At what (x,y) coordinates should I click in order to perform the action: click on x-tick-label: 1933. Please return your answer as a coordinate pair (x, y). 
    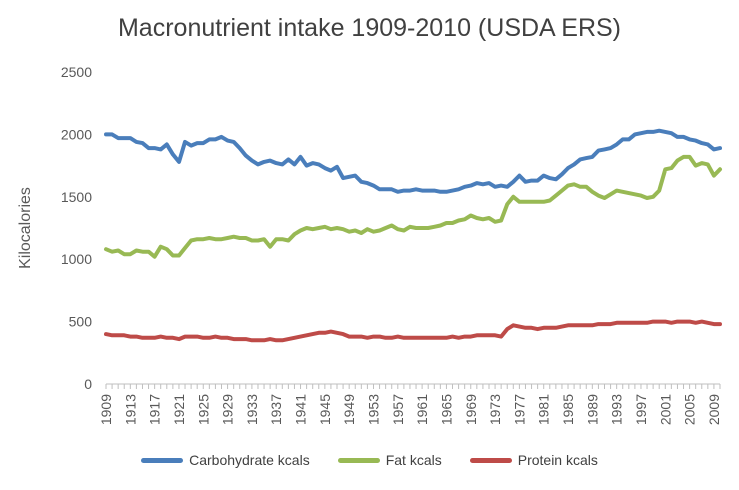
    Looking at the image, I should click on (252, 409).